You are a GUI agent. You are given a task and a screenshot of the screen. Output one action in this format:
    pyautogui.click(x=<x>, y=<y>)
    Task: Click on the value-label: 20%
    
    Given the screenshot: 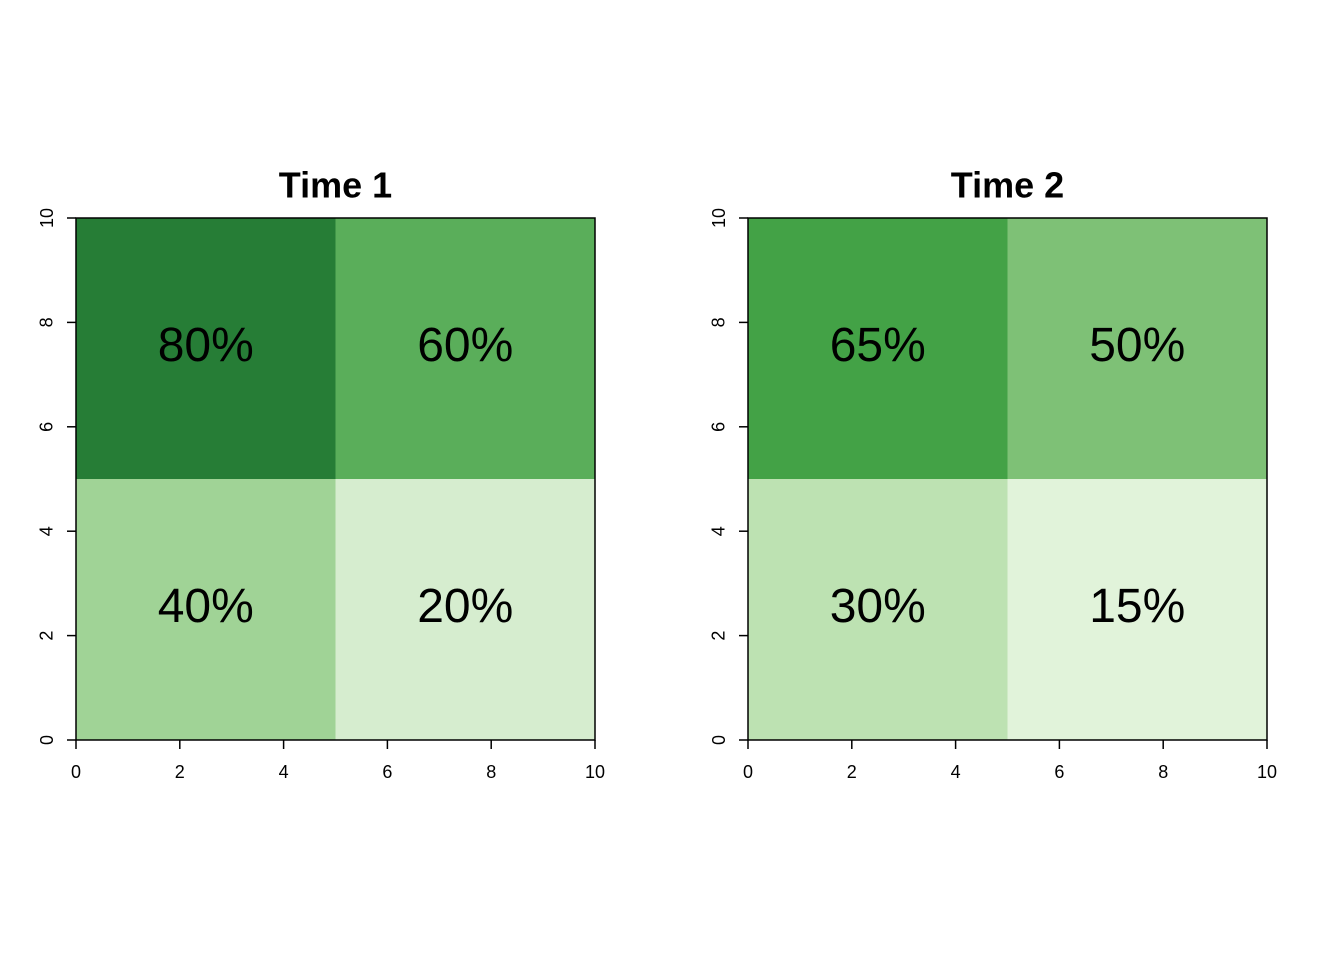 What is the action you would take?
    pyautogui.click(x=465, y=606)
    